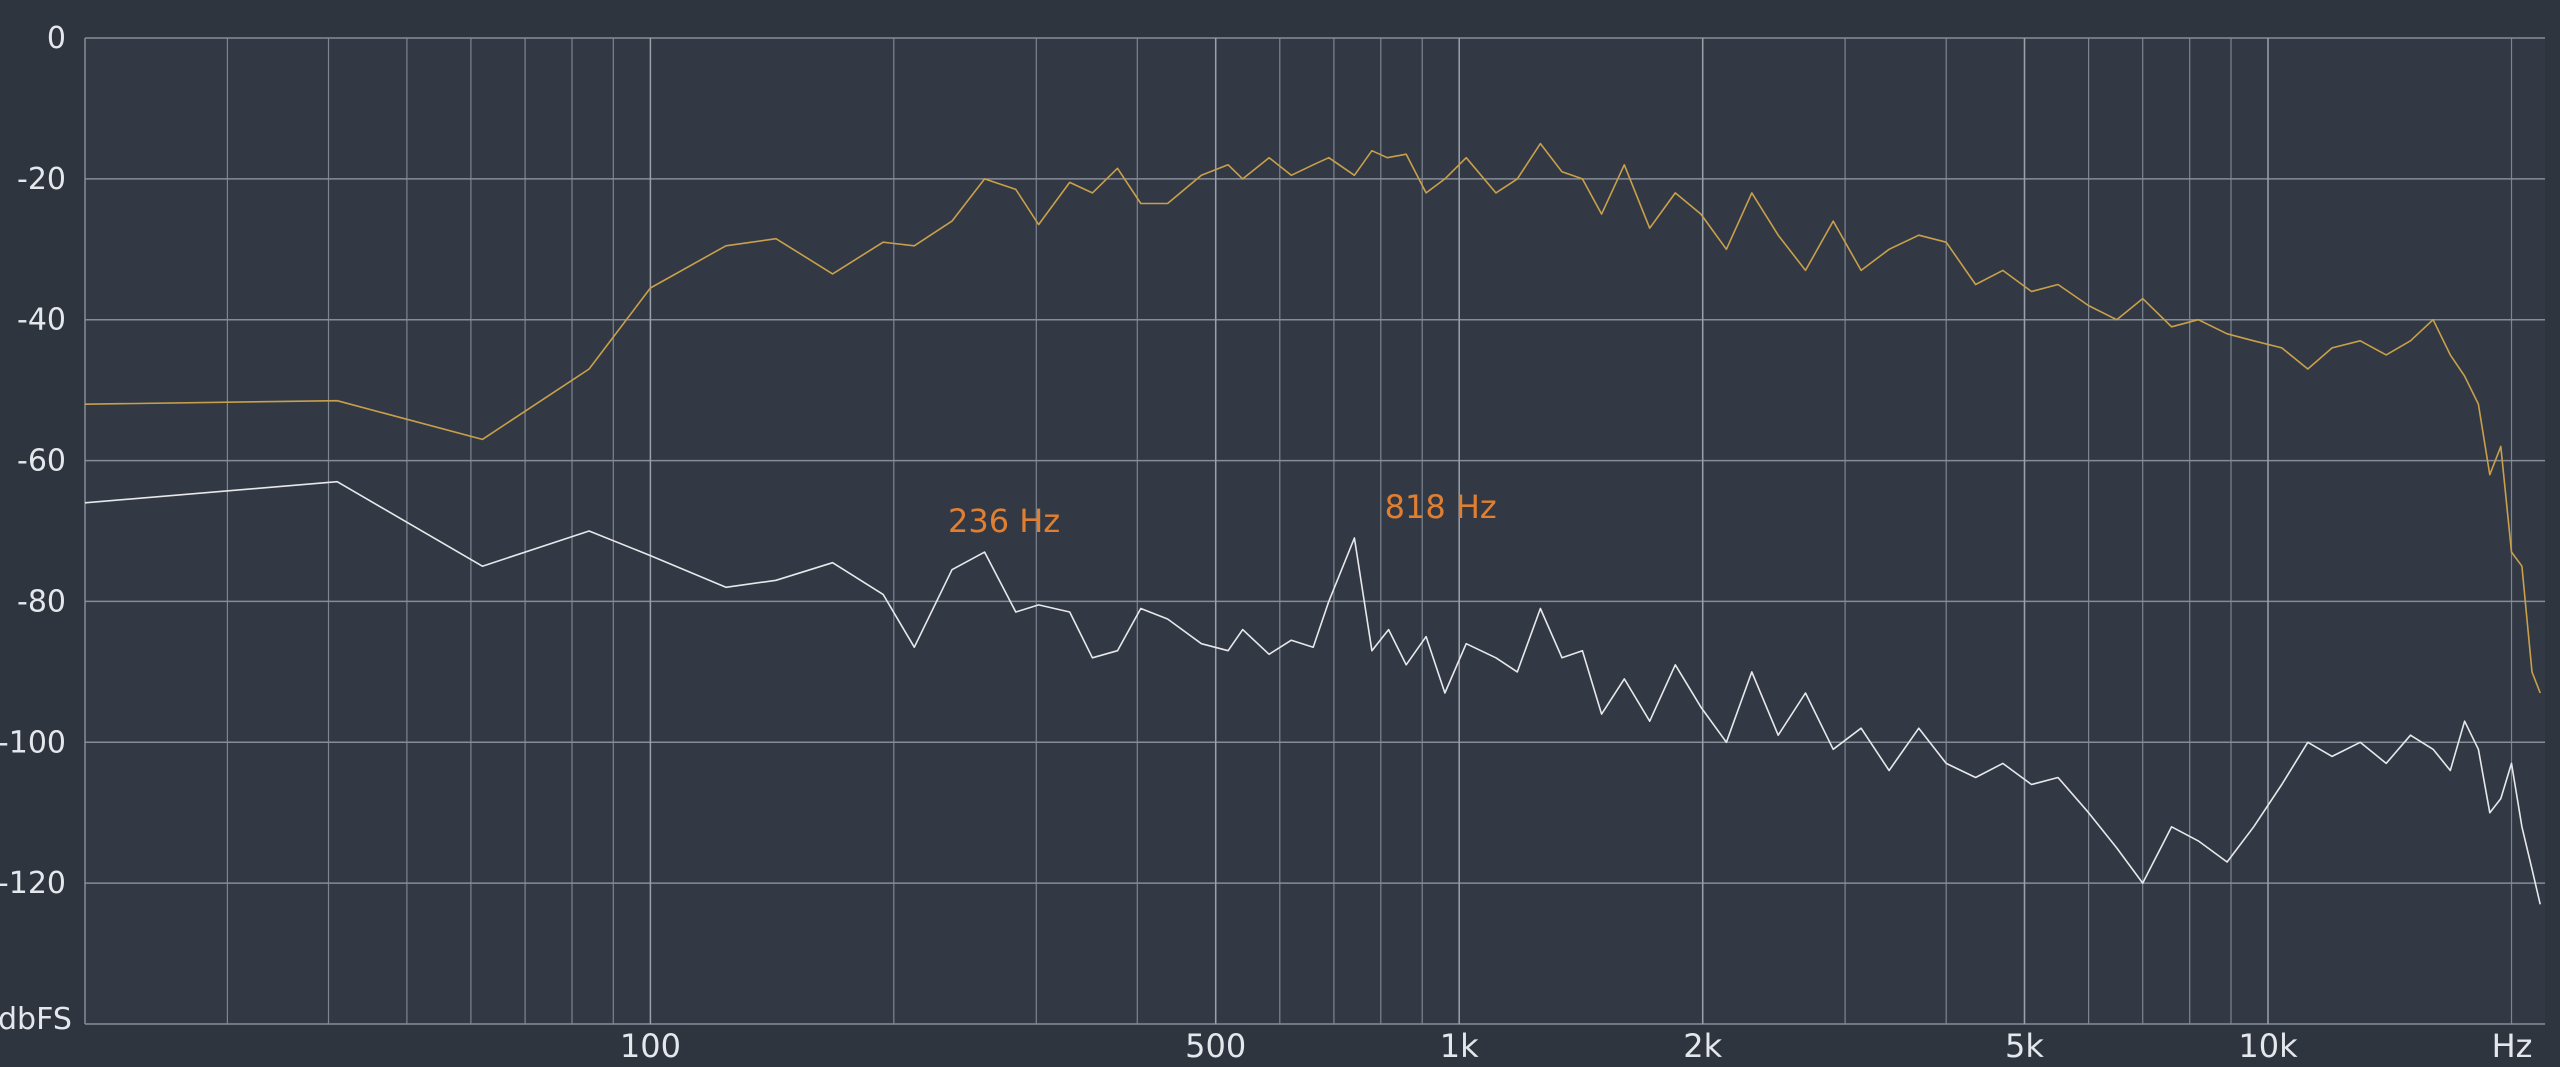  What do you see at coordinates (2024, 1046) in the screenshot?
I see `x-tick-label-4: 5k` at bounding box center [2024, 1046].